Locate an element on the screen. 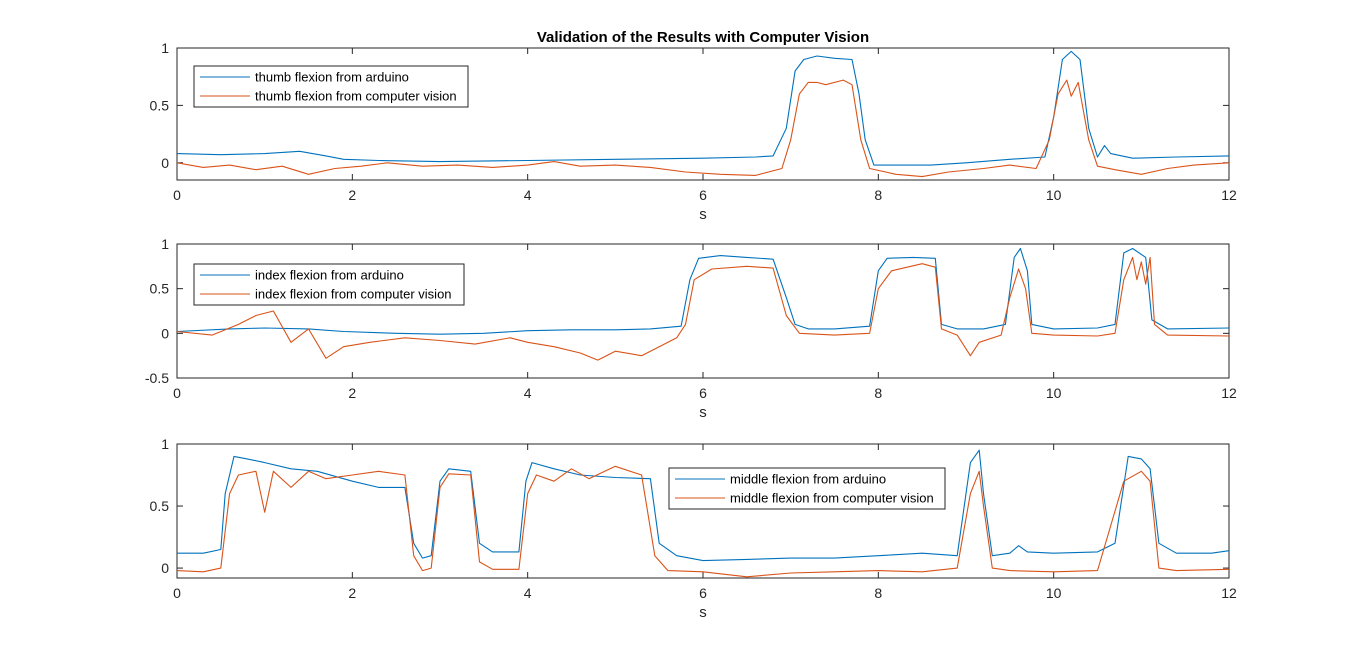  legend-entry-label: index flexion from arduino is located at coordinates (329, 275).